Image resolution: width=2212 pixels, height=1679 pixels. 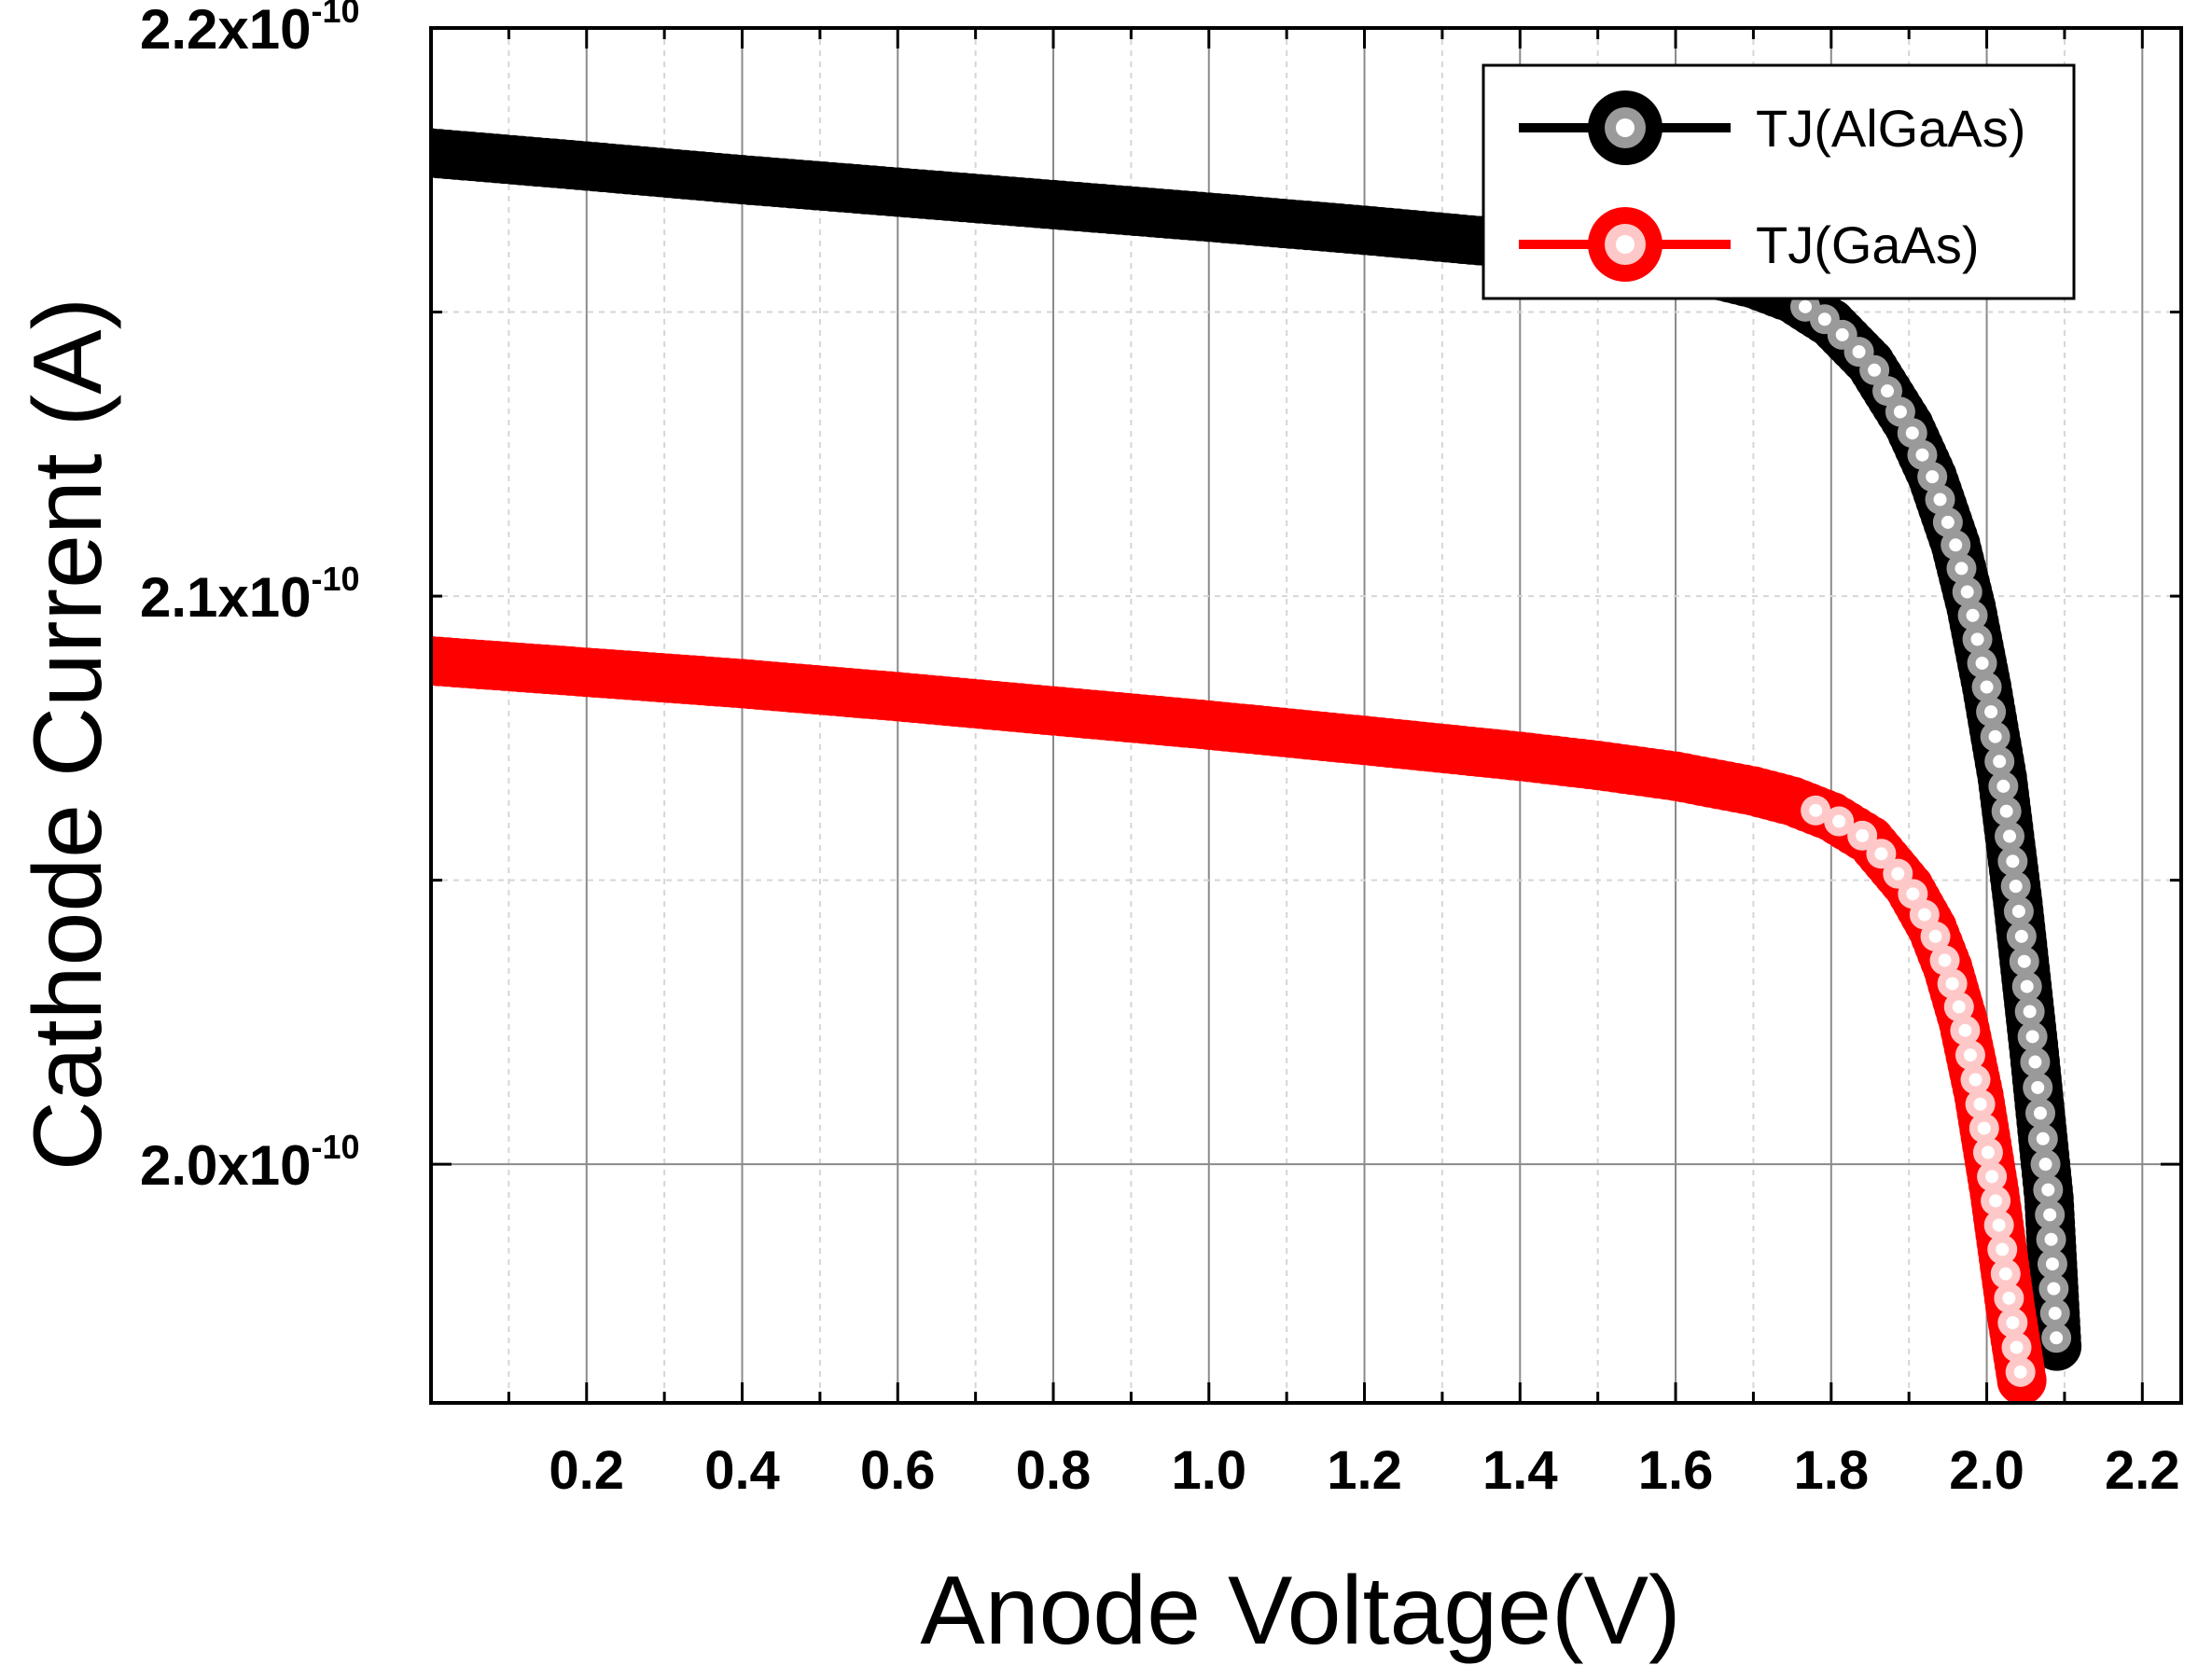 What do you see at coordinates (1208, 1471) in the screenshot?
I see `x-tick-label: 1.0` at bounding box center [1208, 1471].